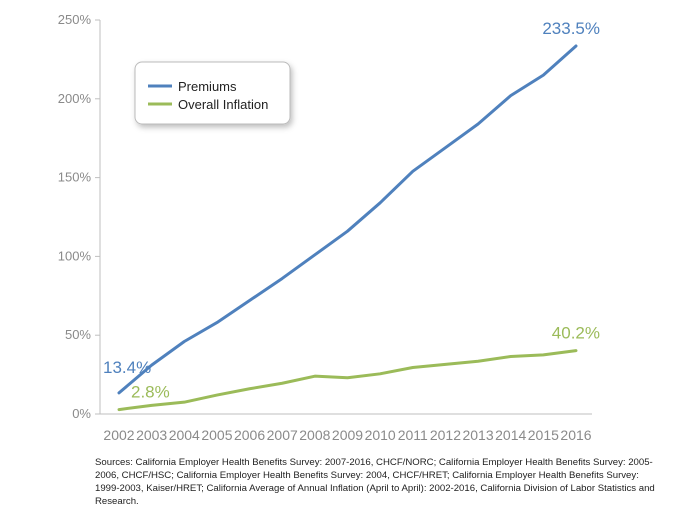 The width and height of the screenshot is (700, 515). What do you see at coordinates (575, 435) in the screenshot?
I see `x-tick-label: 2016` at bounding box center [575, 435].